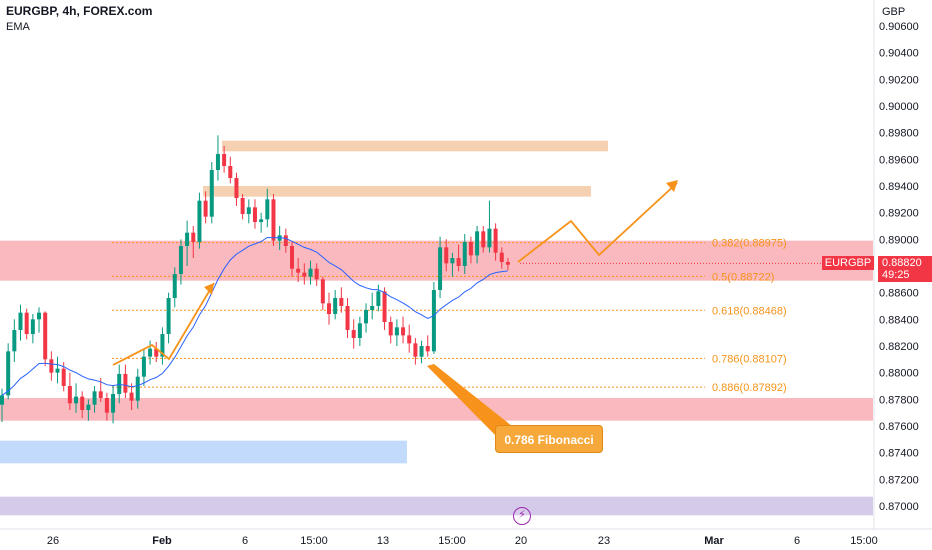 This screenshot has width=932, height=550. I want to click on arrow-head-icon, so click(209, 289).